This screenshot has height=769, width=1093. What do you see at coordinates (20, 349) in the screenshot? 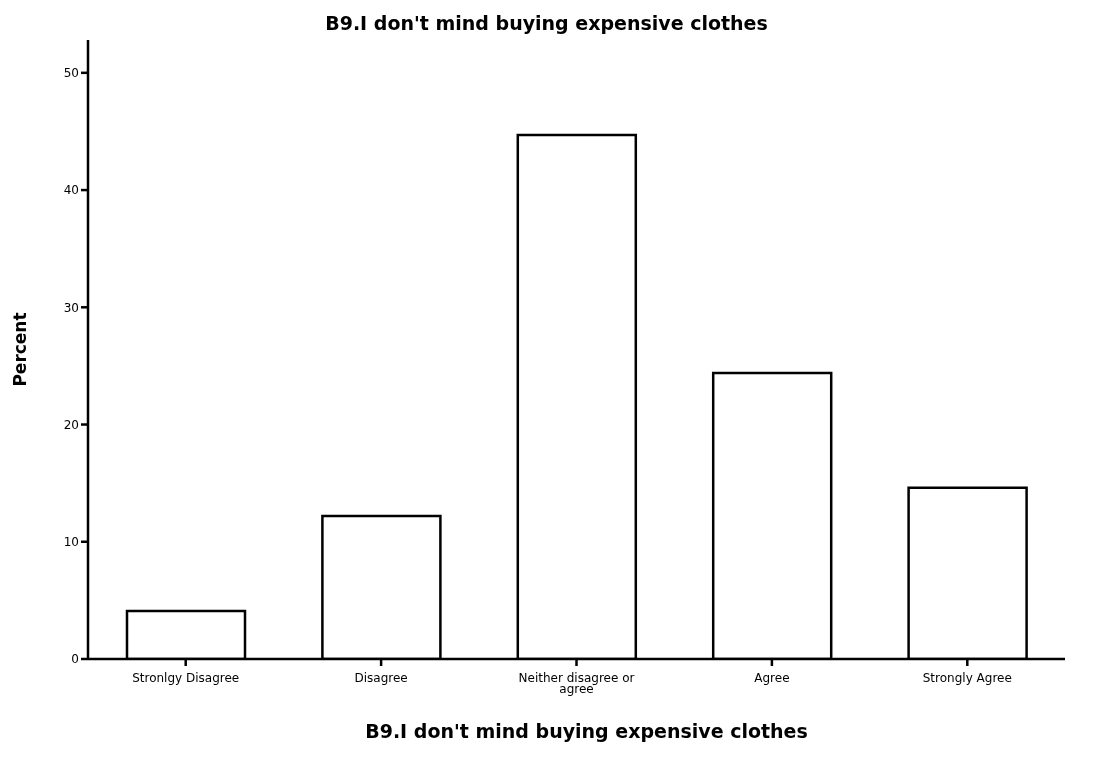
I see `y-axis-title: Percent` at bounding box center [20, 349].